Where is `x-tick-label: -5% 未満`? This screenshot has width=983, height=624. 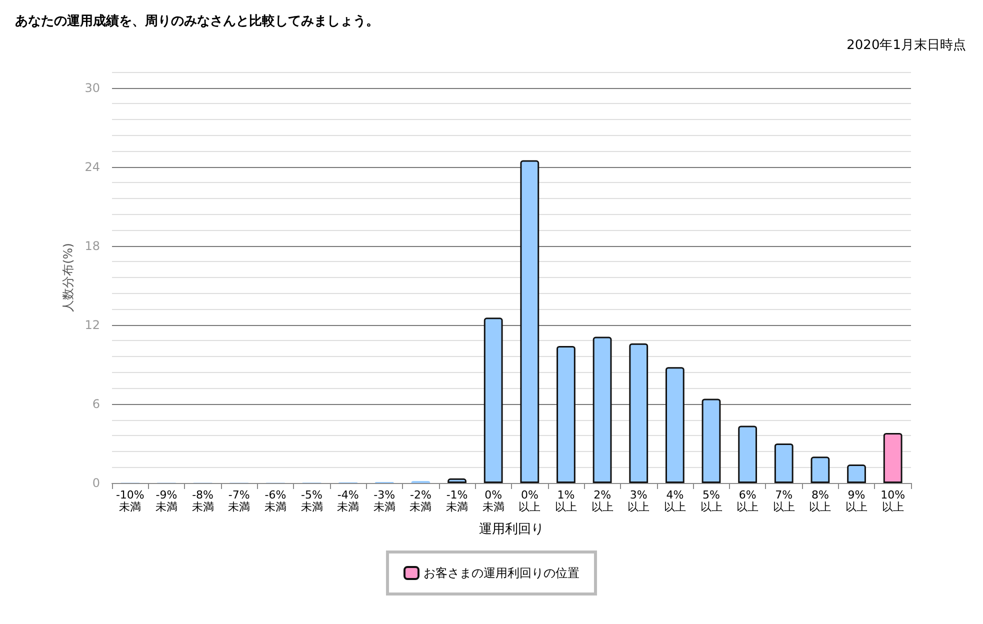
x-tick-label: -5% 未満 is located at coordinates (311, 501).